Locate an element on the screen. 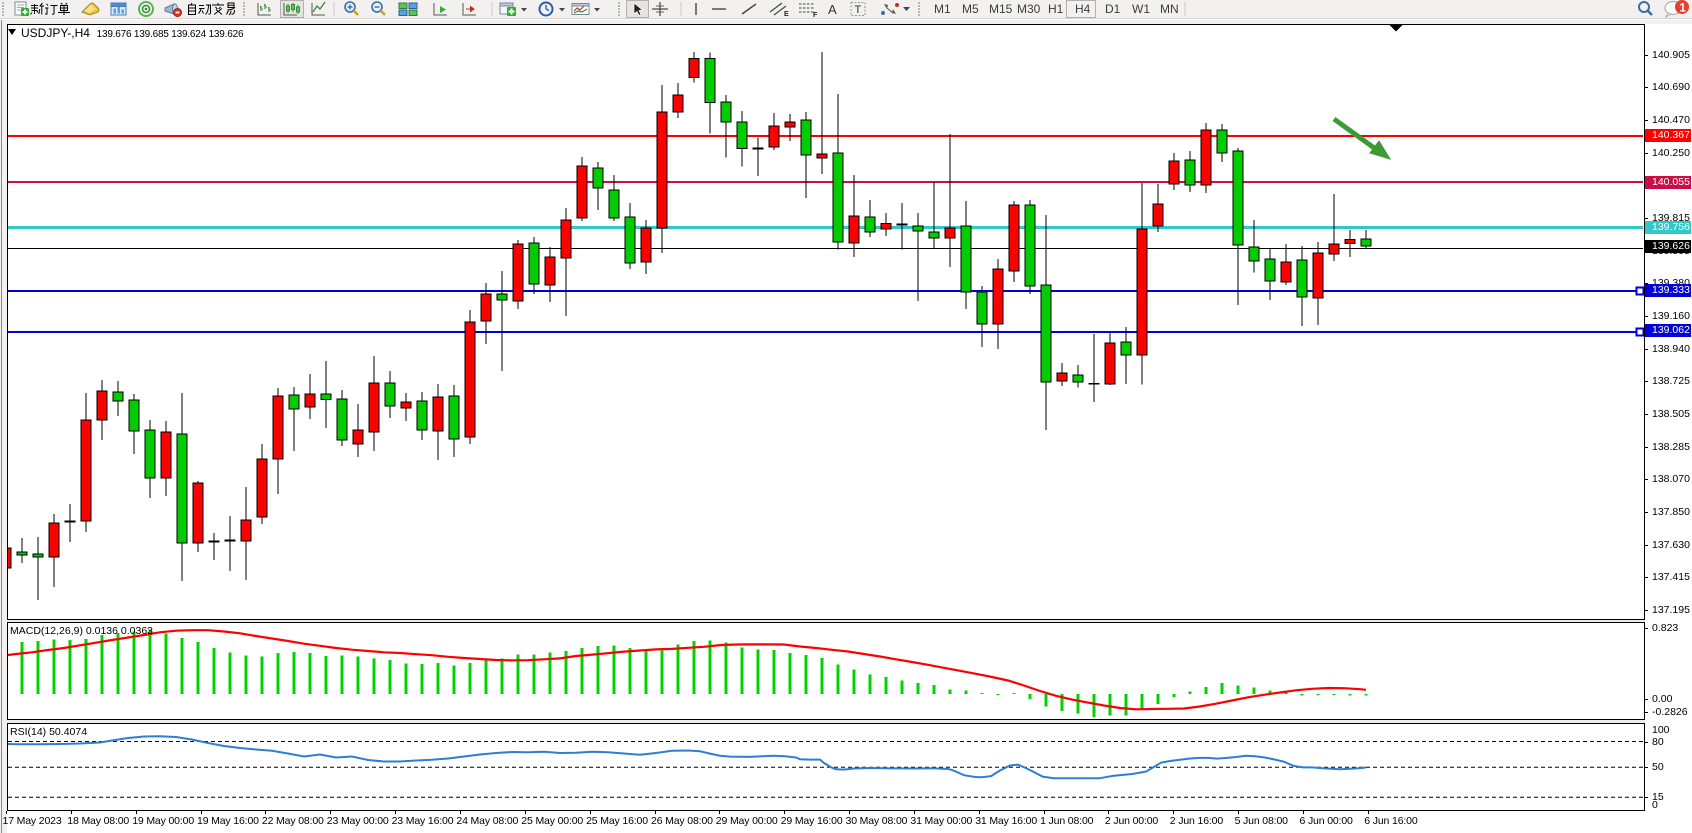 This screenshot has height=833, width=1692. svg-text: M15 is located at coordinates (1001, 9).